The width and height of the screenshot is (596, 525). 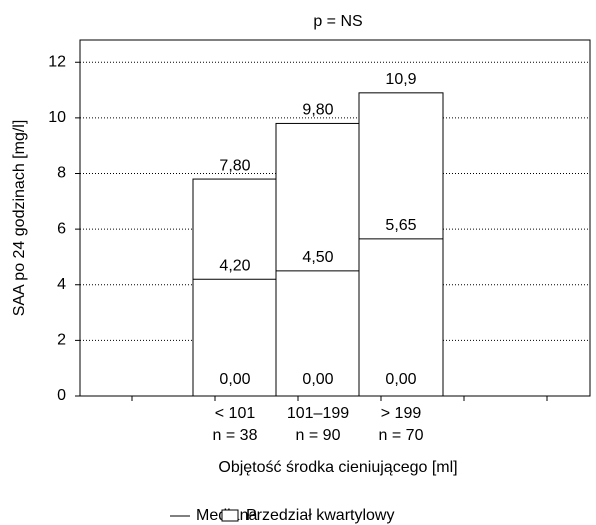 I want to click on y-tick-label: 4, so click(x=61, y=284).